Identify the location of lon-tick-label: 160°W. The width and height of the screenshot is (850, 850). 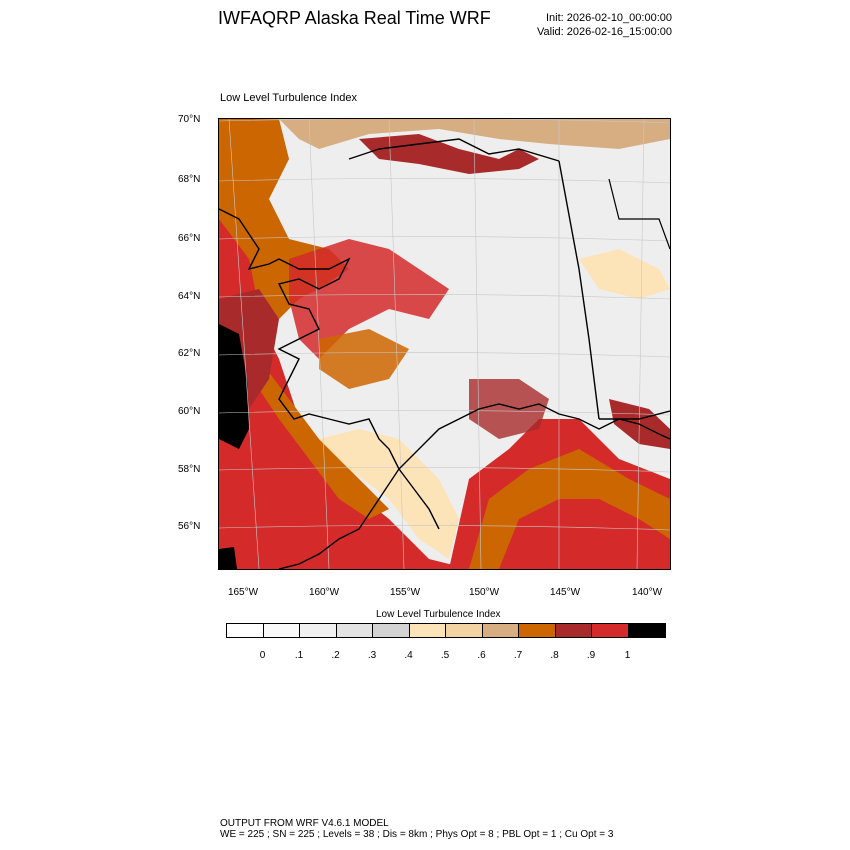
(324, 592).